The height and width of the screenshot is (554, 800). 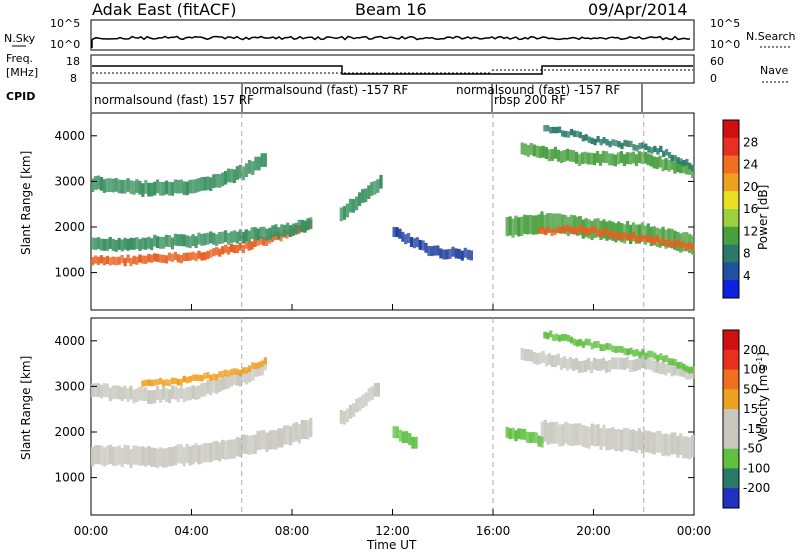 What do you see at coordinates (731, 271) in the screenshot?
I see `power-cbar-swatch` at bounding box center [731, 271].